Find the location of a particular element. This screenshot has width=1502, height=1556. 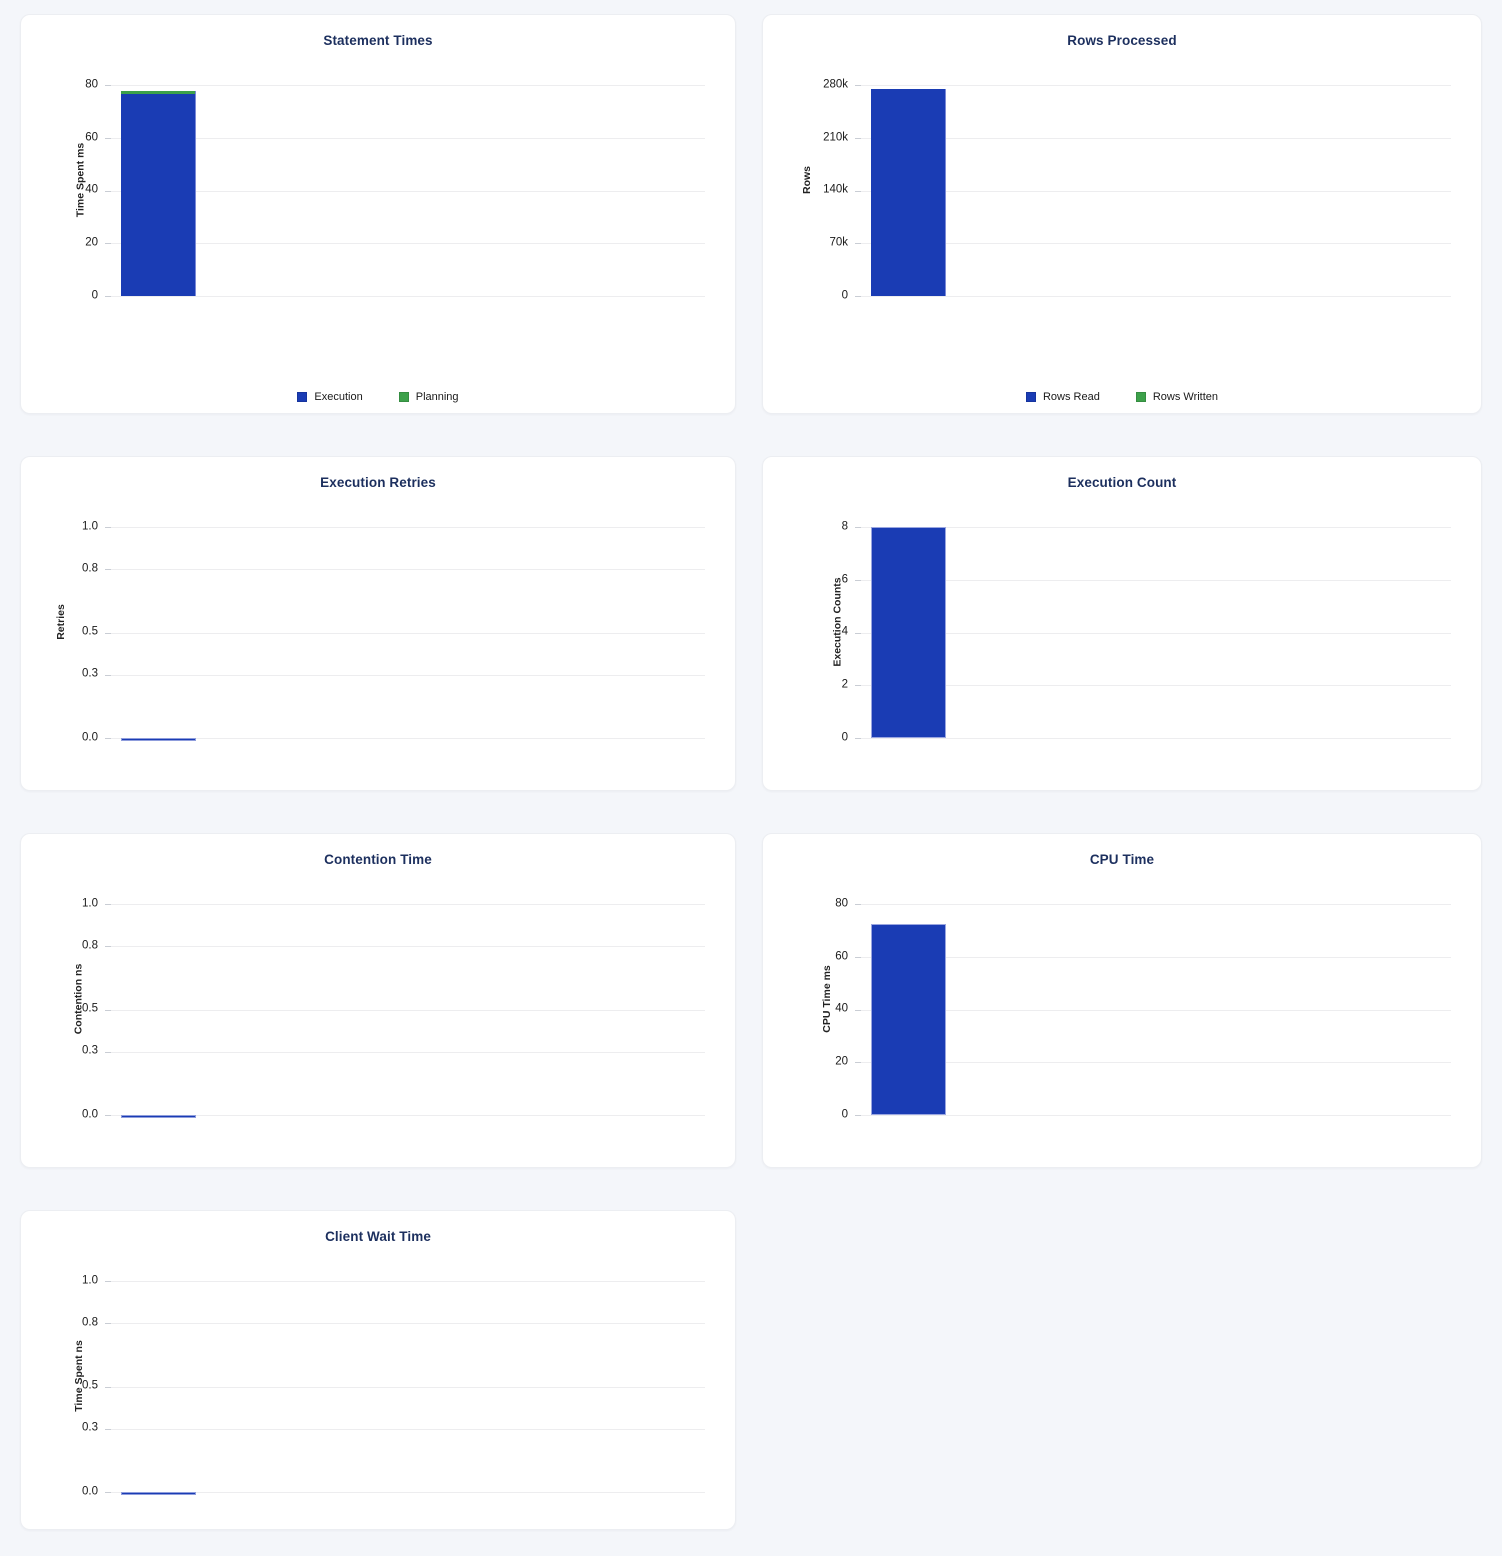

legend-item: Rows Written is located at coordinates (1177, 397).